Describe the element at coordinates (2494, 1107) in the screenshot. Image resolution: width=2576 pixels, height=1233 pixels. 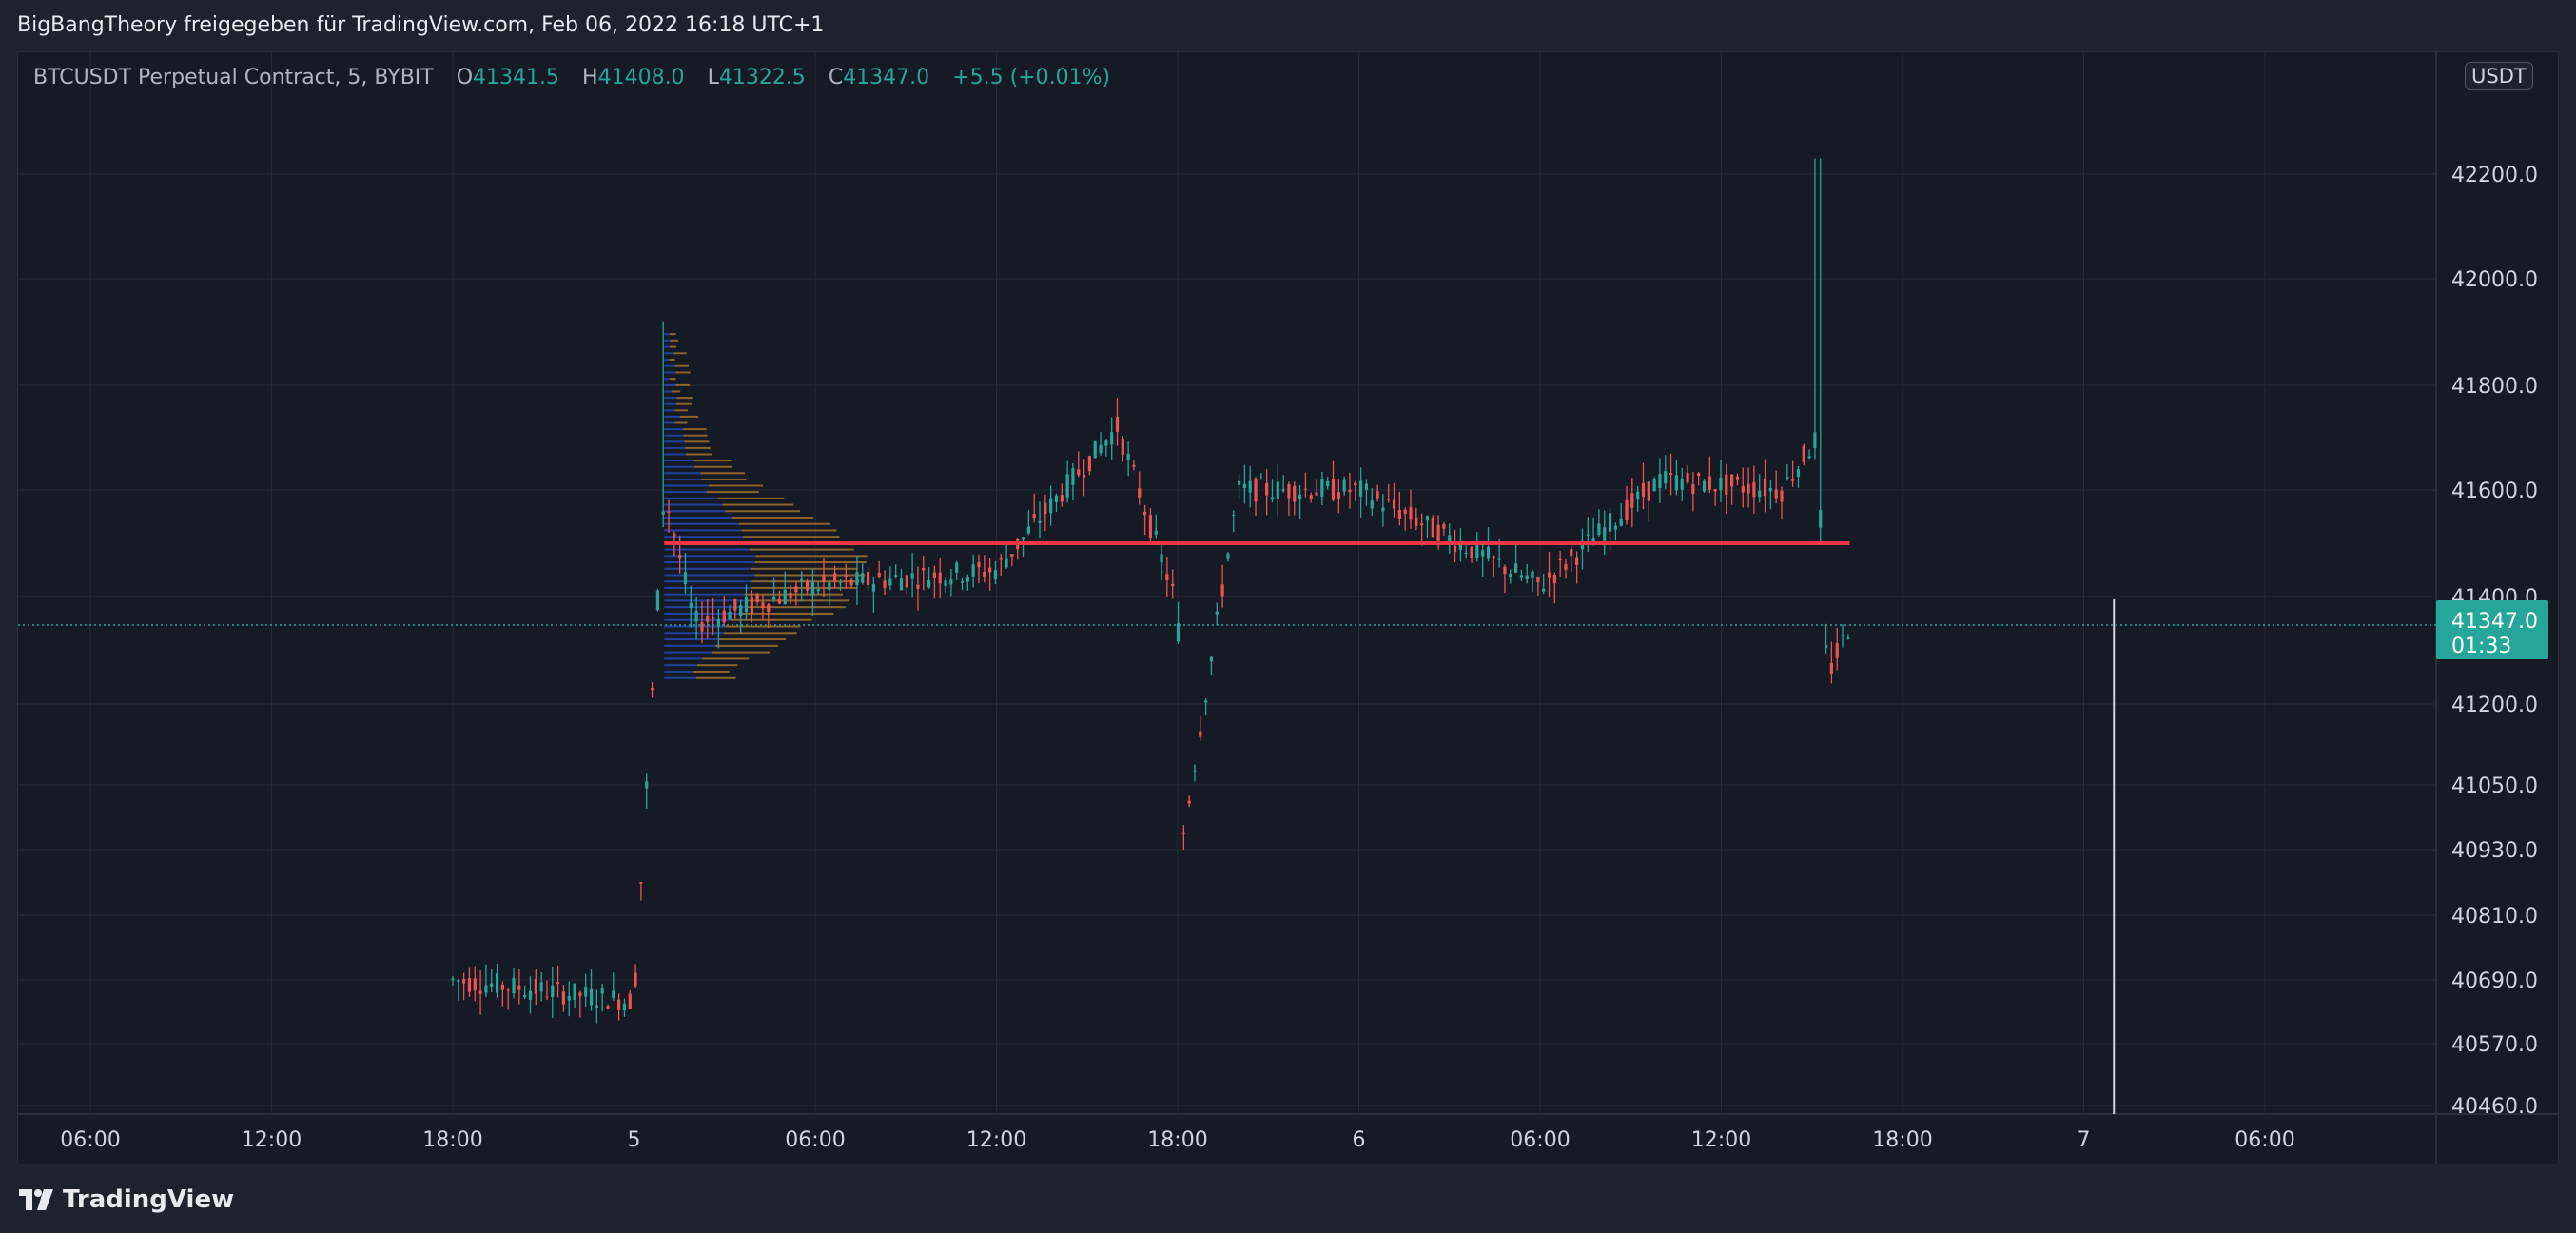
I see `y-tick-label: 40460.0` at that location.